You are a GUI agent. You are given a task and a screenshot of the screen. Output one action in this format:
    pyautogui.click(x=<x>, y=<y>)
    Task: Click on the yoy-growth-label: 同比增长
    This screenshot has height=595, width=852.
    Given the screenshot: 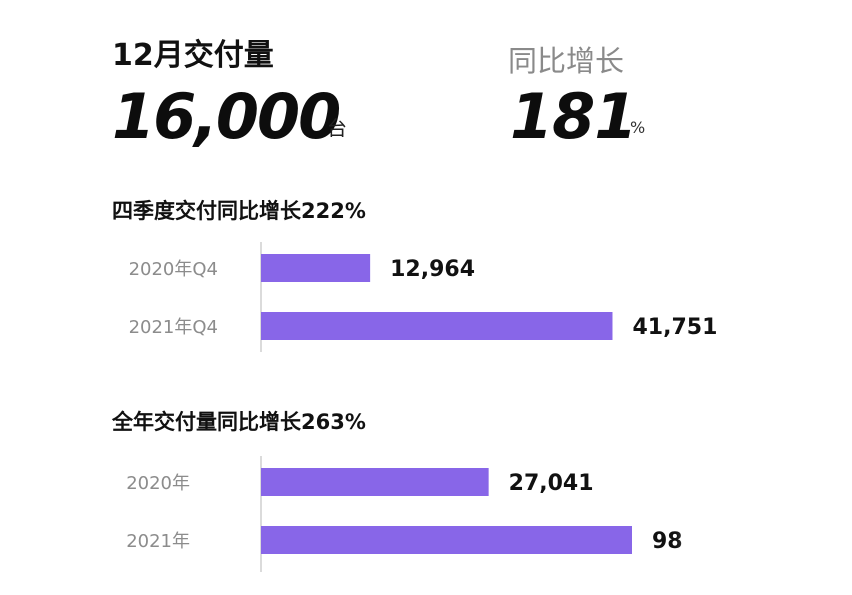 What is the action you would take?
    pyautogui.click(x=566, y=61)
    